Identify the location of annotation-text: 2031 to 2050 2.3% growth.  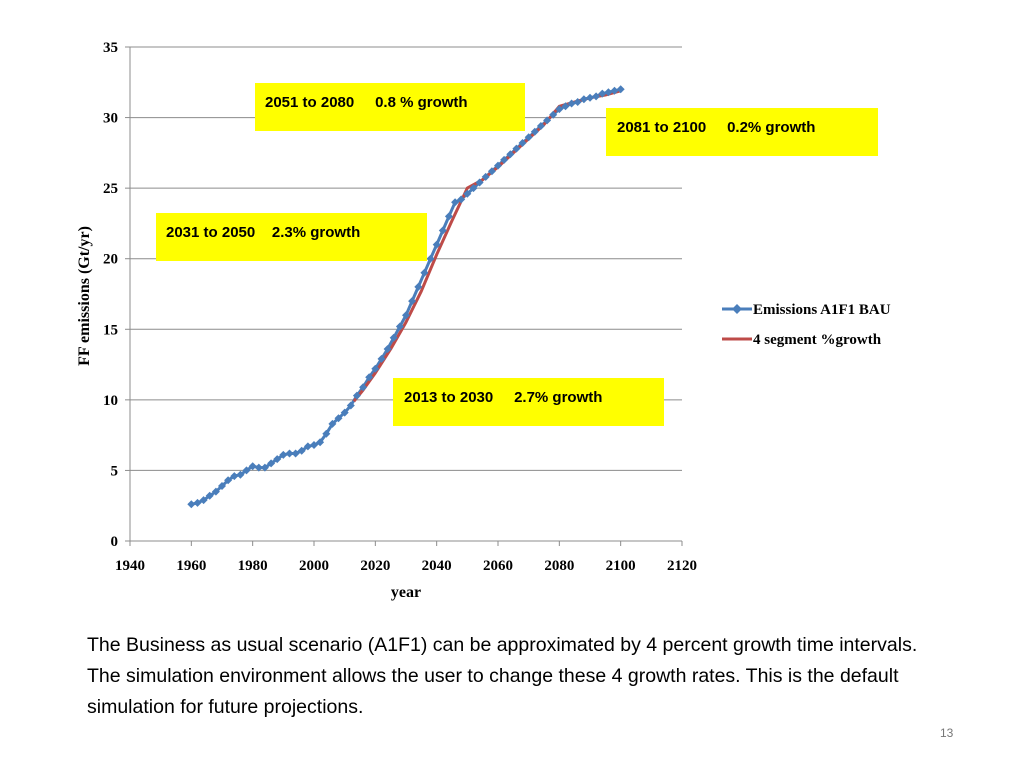
(263, 232).